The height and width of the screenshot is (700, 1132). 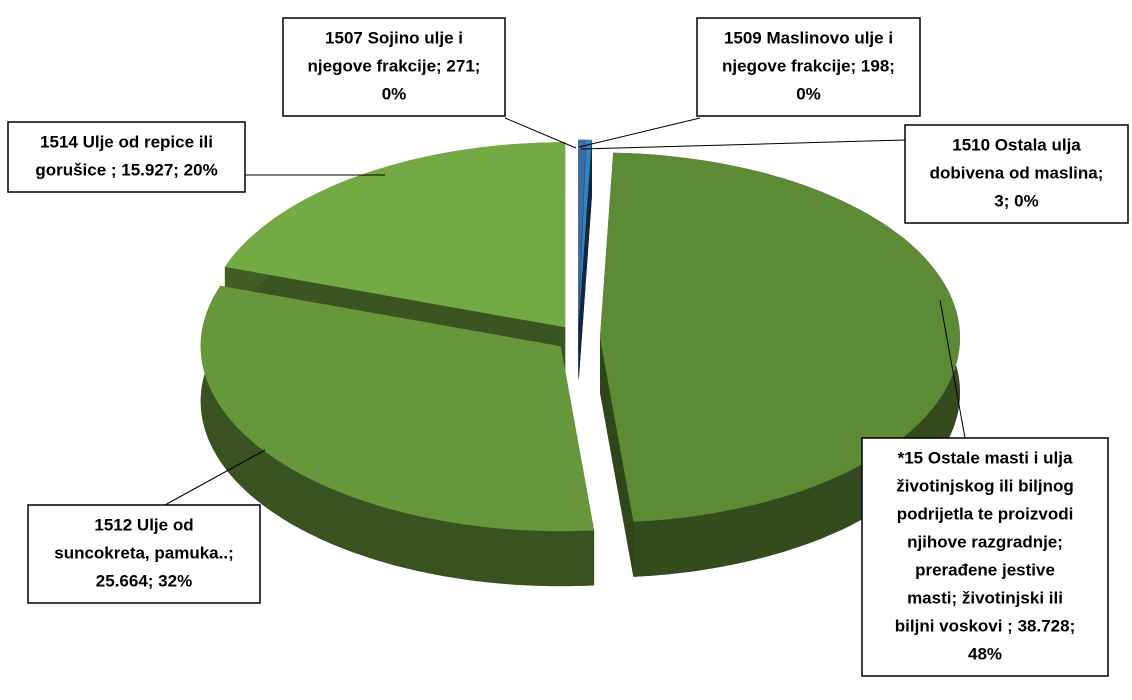 I want to click on data-label: podrijetla te proizvodi, so click(x=985, y=513).